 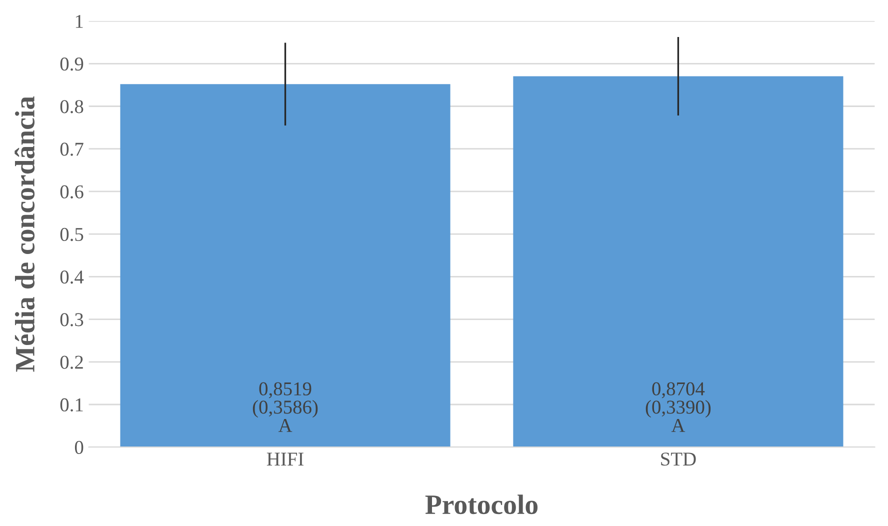 What do you see at coordinates (678, 407) in the screenshot?
I see `data-label: 0,8704 (0,3390) A` at bounding box center [678, 407].